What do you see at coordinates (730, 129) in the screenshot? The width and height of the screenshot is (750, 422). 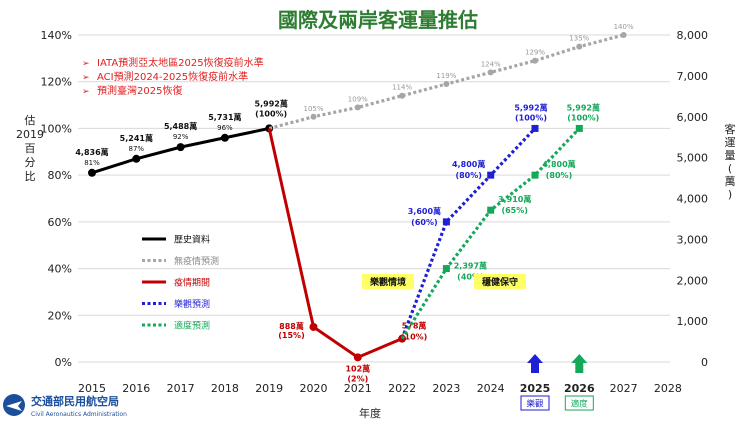 I see `axis-label-char: 客` at bounding box center [730, 129].